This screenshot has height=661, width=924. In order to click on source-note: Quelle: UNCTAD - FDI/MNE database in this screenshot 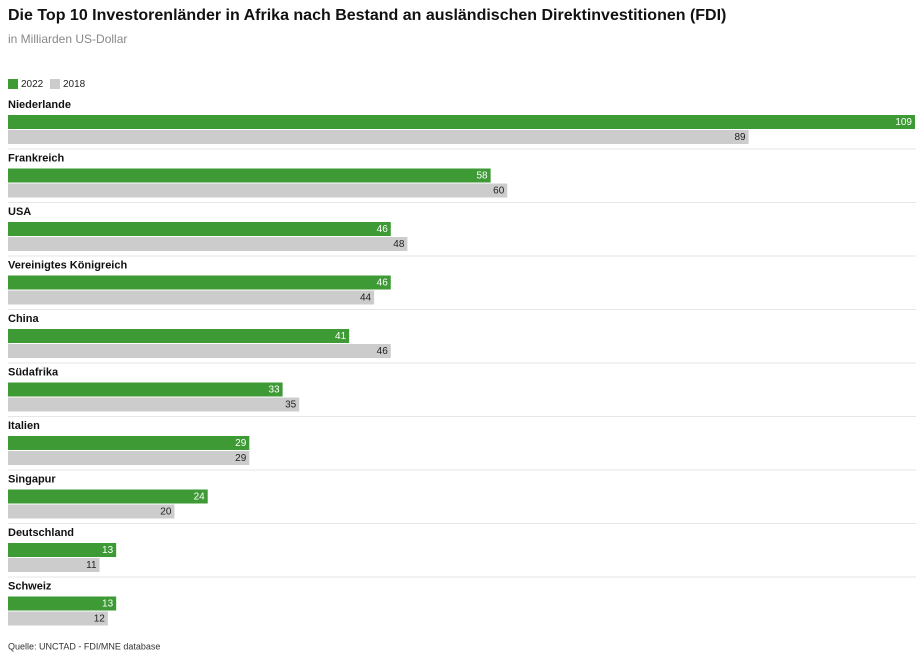, I will do `click(84, 646)`.